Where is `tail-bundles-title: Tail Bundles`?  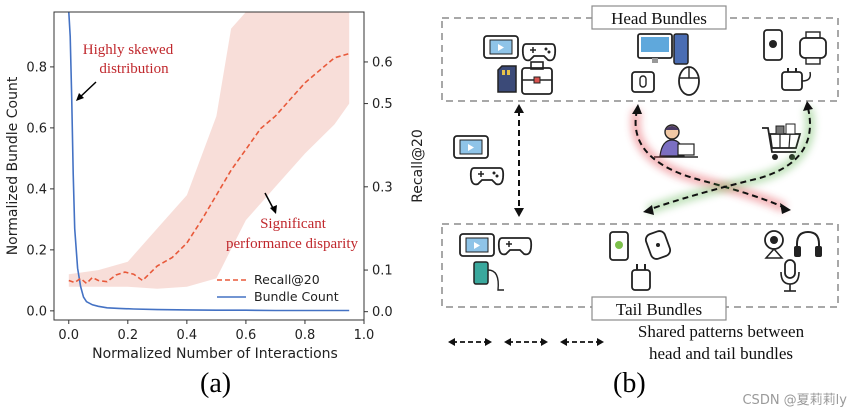 tail-bundles-title: Tail Bundles is located at coordinates (659, 309).